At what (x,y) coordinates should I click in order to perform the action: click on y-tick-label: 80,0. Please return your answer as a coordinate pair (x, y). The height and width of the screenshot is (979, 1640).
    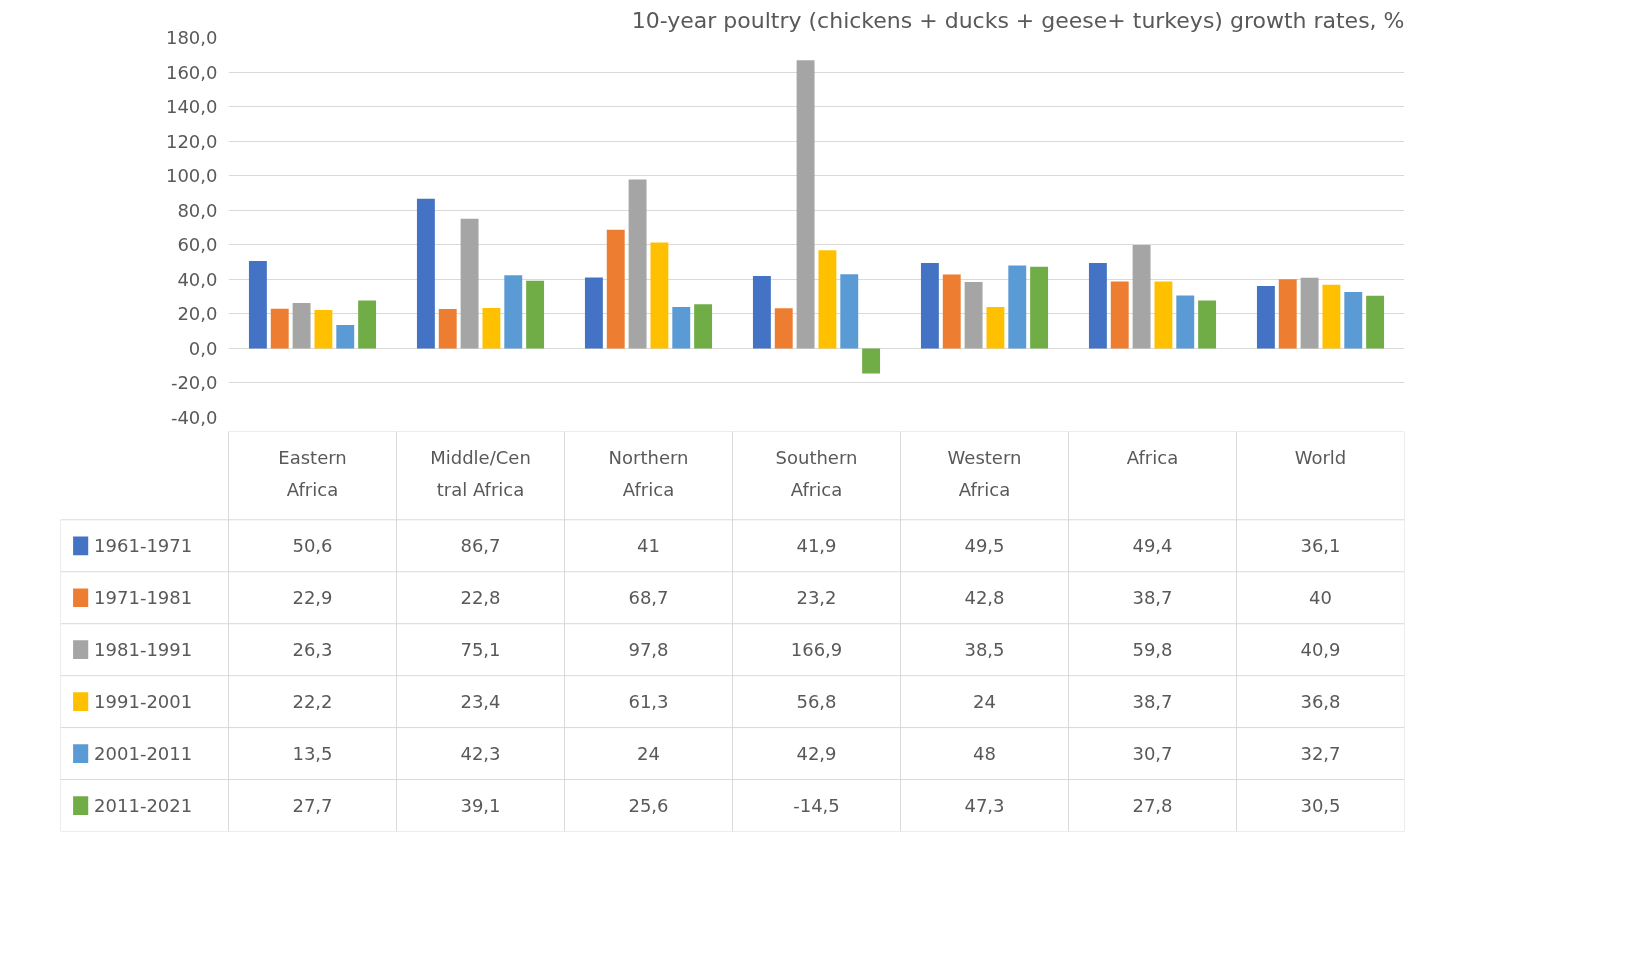
    Looking at the image, I should click on (197, 210).